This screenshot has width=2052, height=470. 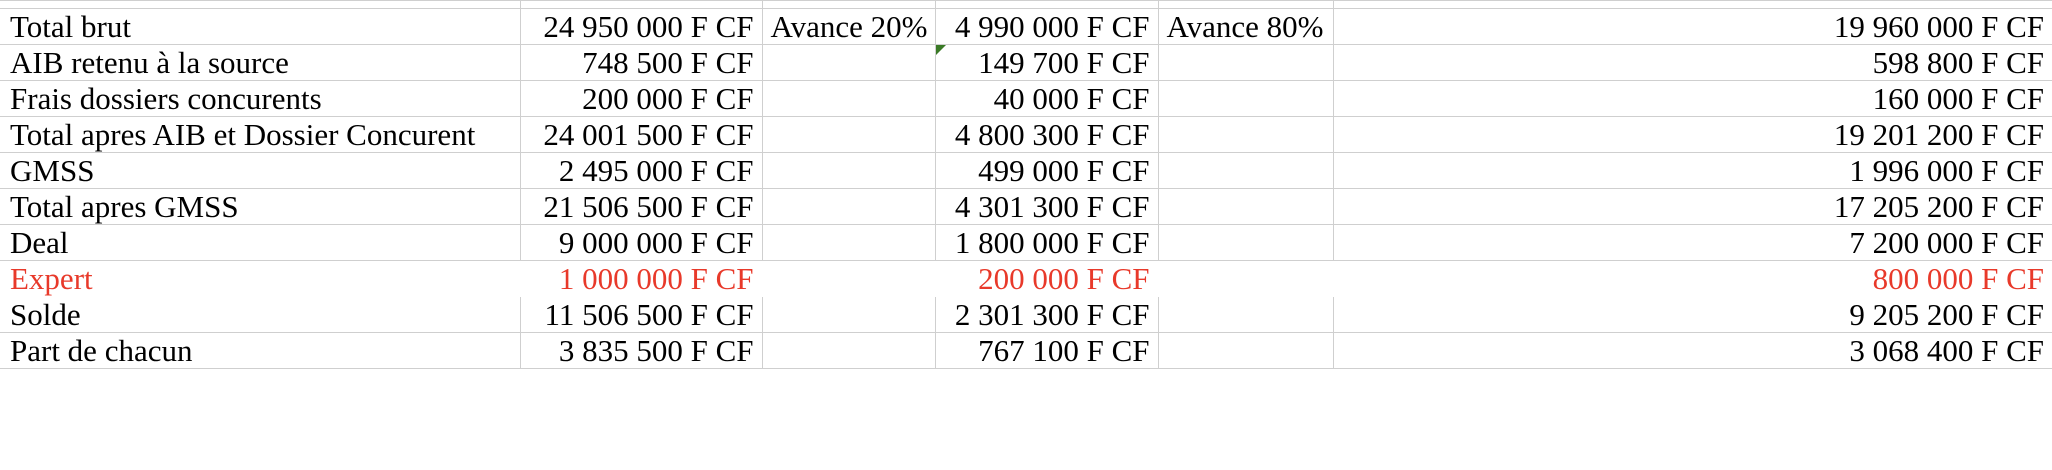 I want to click on advance-80-amount-cell: 160 000 F CF, so click(x=1692, y=98).